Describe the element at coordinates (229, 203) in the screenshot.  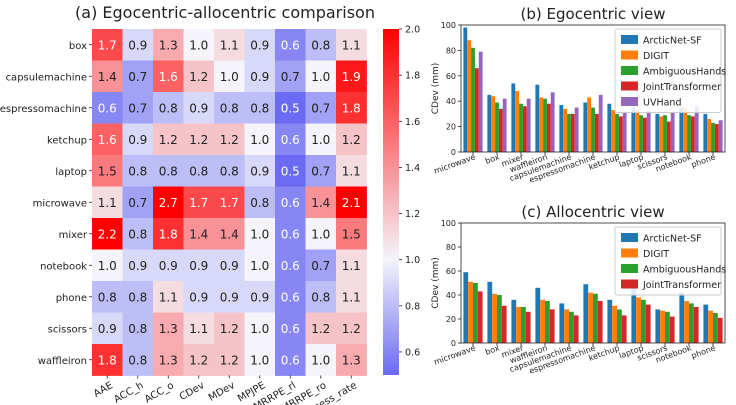
I see `heatmap-cell-label: 1.7` at that location.